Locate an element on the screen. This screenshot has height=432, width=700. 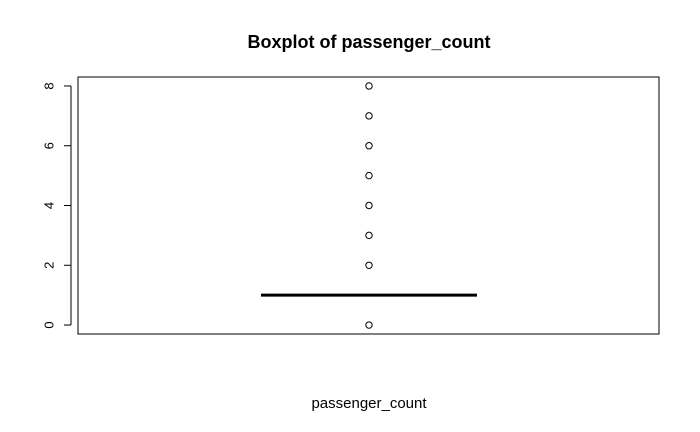
y-tick-label: 6 is located at coordinates (49, 145).